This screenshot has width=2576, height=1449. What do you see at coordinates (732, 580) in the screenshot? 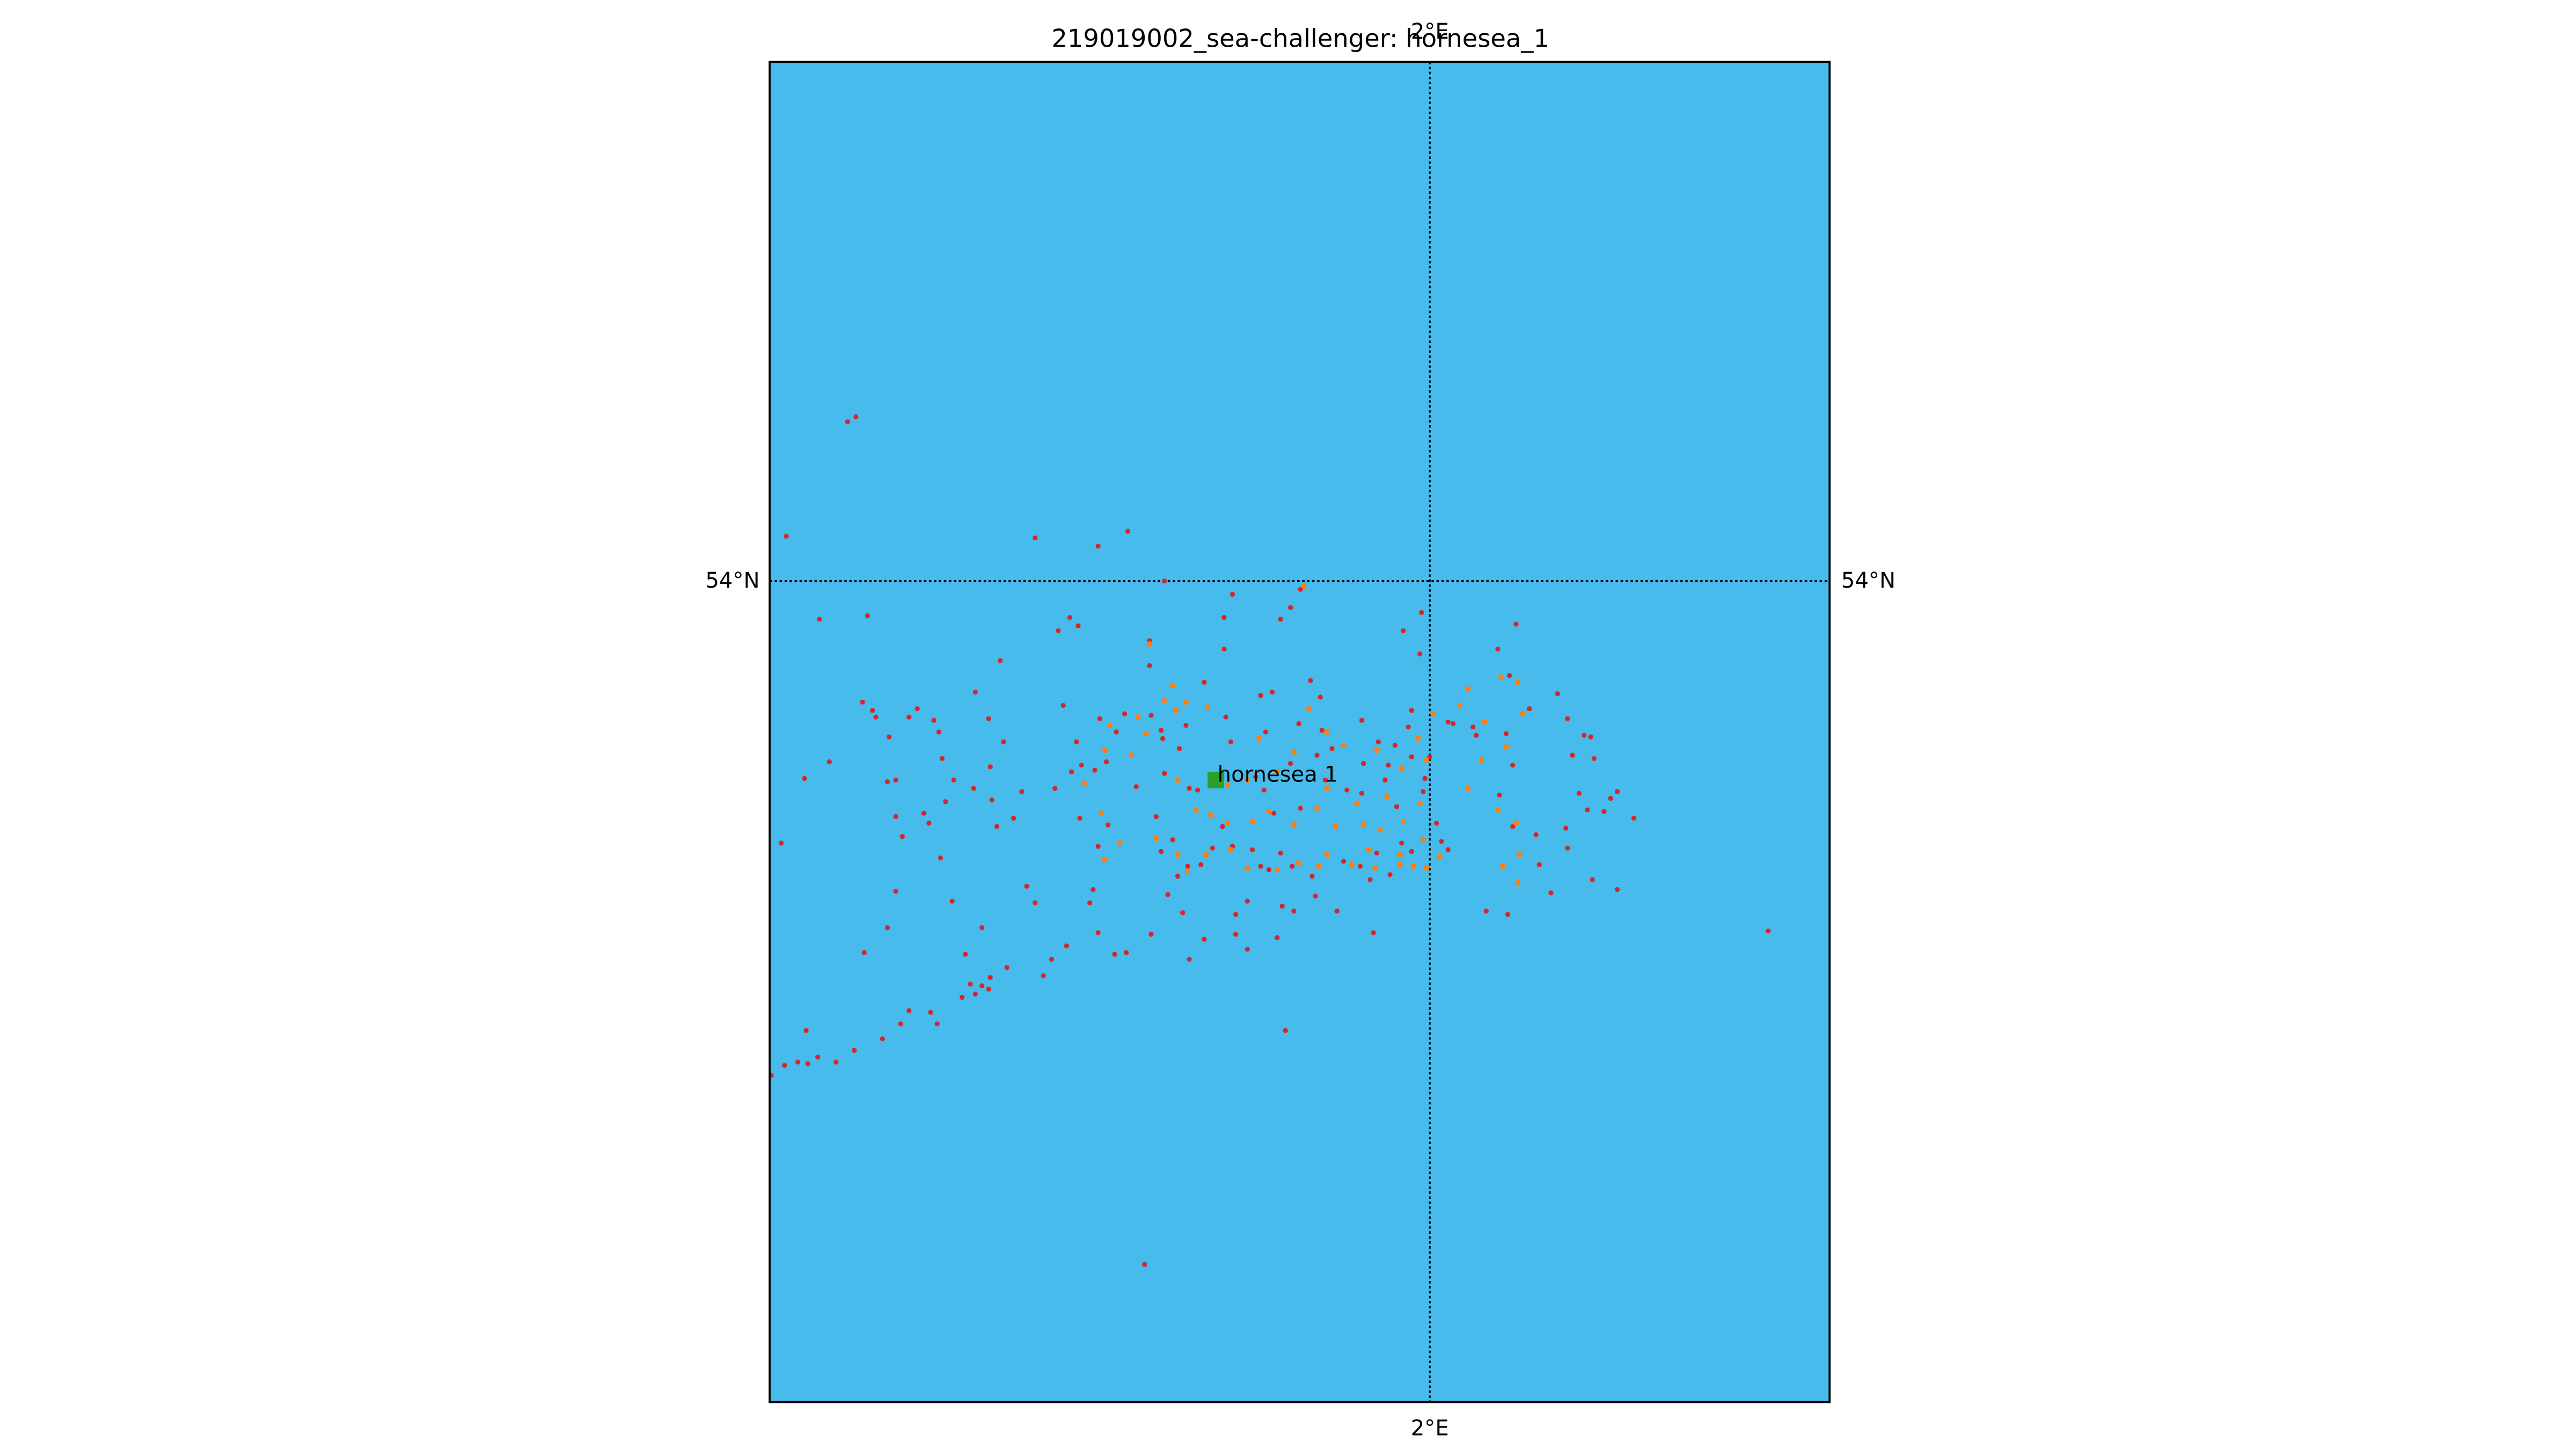
I see `parallel-label-left: 54°N` at bounding box center [732, 580].